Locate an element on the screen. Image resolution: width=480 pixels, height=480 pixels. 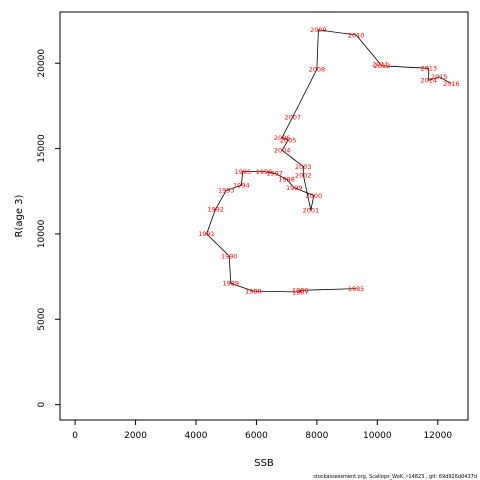
point-label-1992: 1992 is located at coordinates (215, 209).